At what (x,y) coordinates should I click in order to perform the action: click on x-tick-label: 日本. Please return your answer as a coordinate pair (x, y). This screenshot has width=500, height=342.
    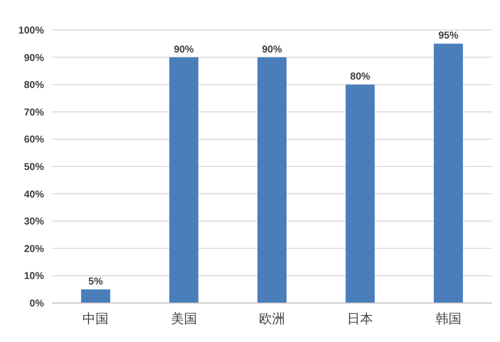
    Looking at the image, I should click on (360, 319).